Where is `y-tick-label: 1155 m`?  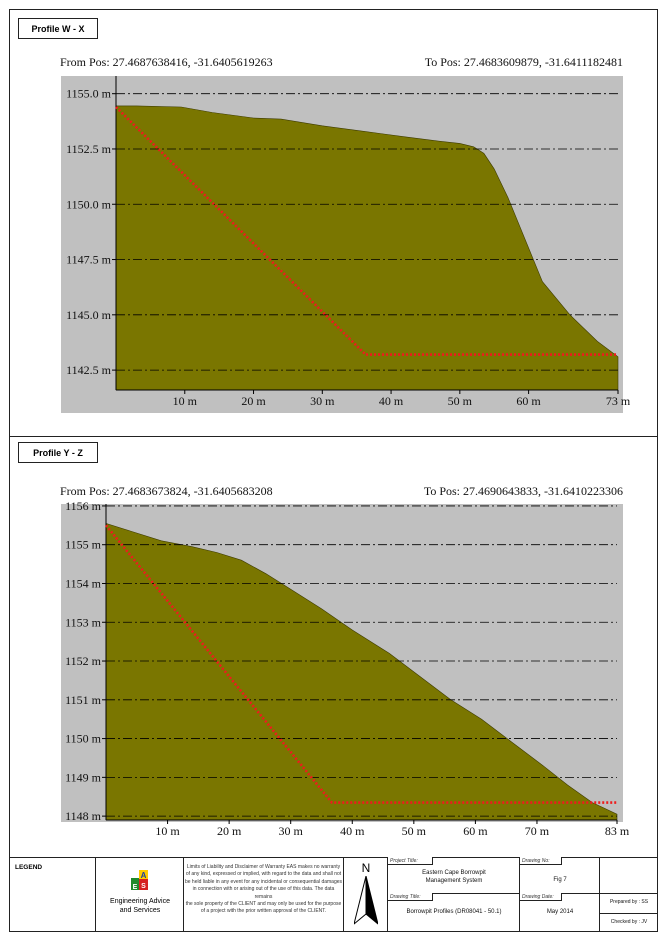 y-tick-label: 1155 m is located at coordinates (83, 545).